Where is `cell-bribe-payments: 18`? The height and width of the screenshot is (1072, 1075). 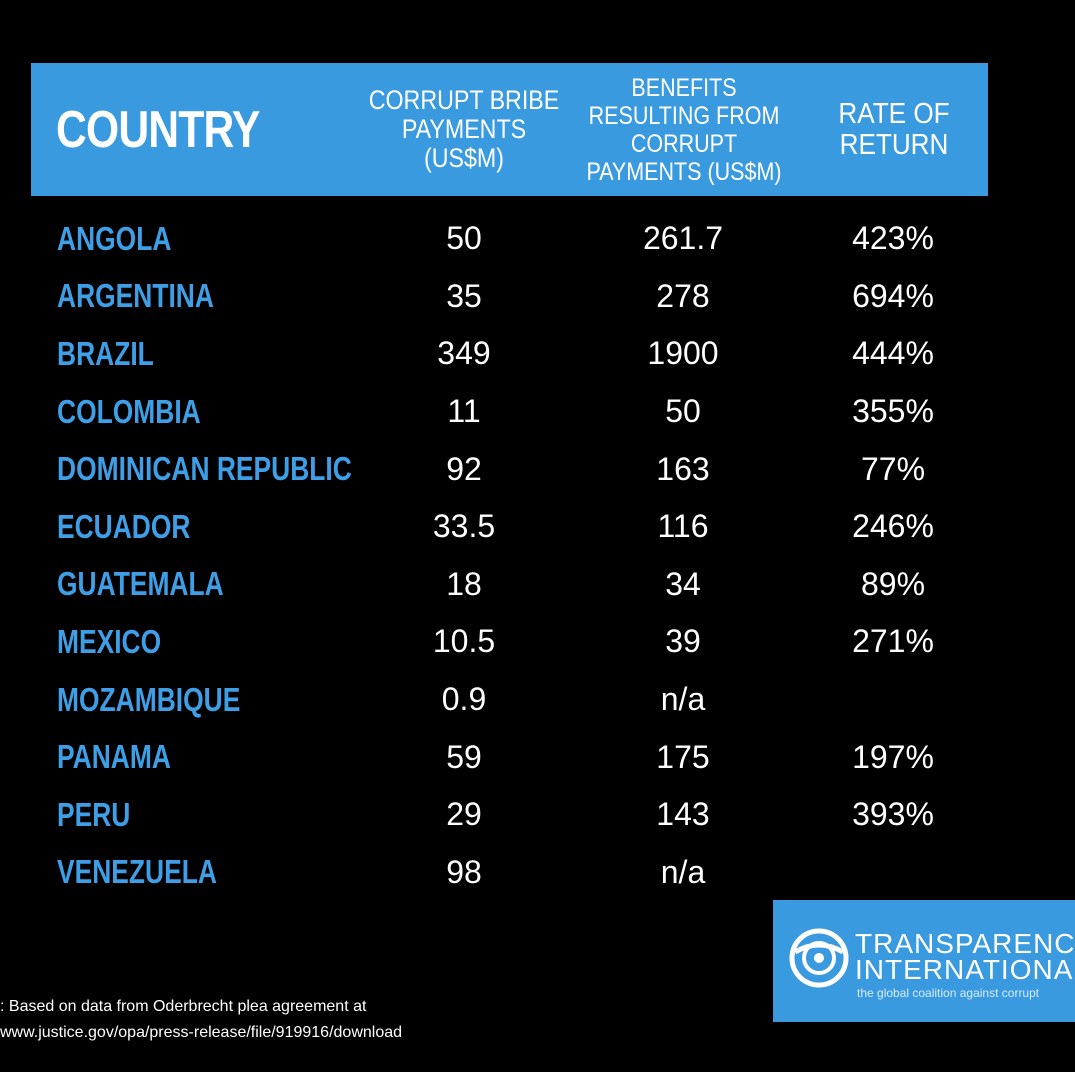 cell-bribe-payments: 18 is located at coordinates (464, 583).